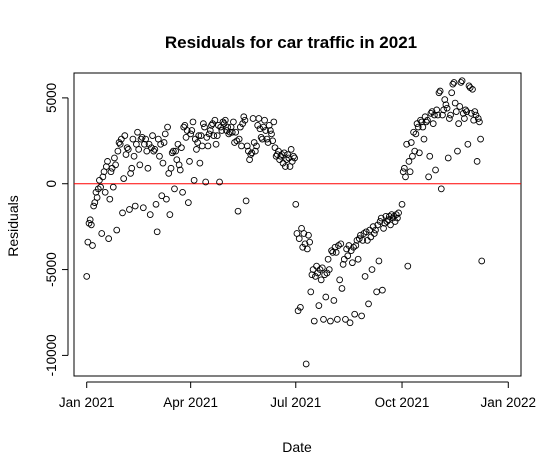 This screenshot has height=476, width=547. I want to click on x-tick-label: Oct 2021, so click(402, 402).